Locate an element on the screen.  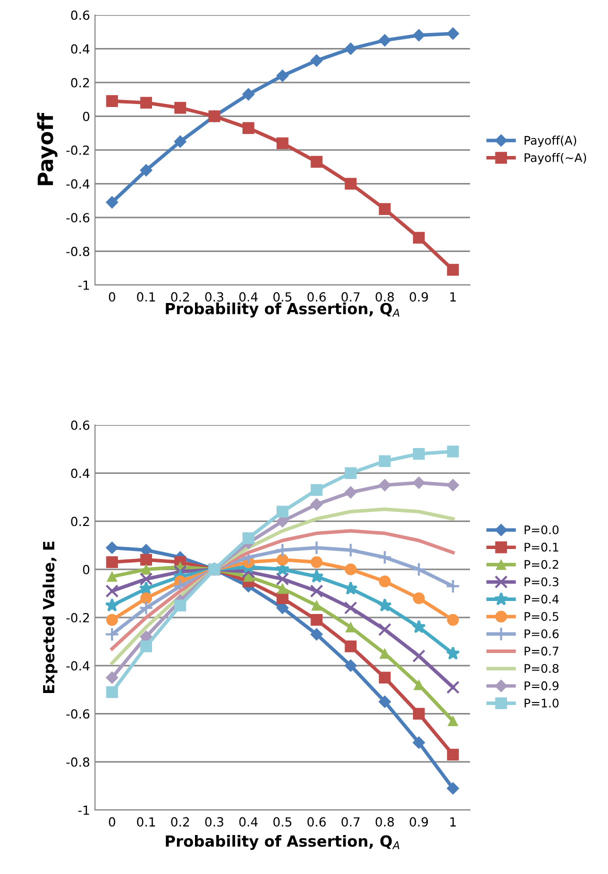
y-axis-title: Expected Value, E is located at coordinates (50, 618).